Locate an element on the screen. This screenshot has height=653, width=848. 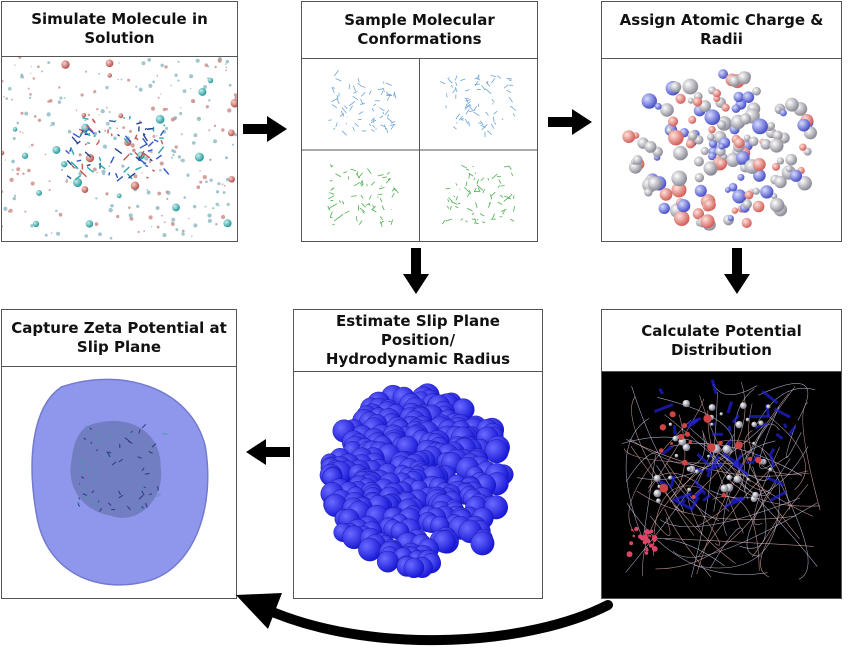
step-calculate-title: Calculate Potential Distribution is located at coordinates (721, 341).